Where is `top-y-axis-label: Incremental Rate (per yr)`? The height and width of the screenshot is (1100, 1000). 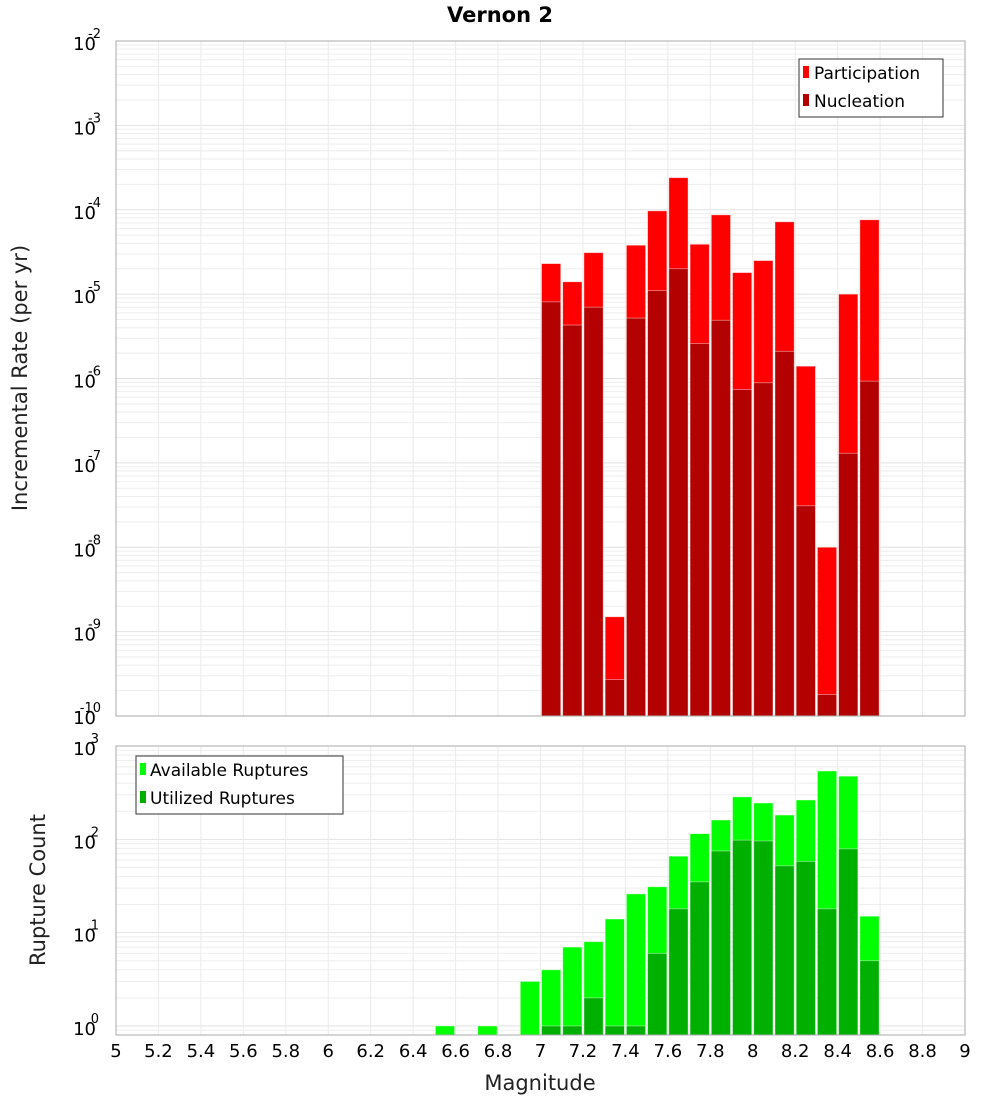
top-y-axis-label: Incremental Rate (per yr) is located at coordinates (20, 378).